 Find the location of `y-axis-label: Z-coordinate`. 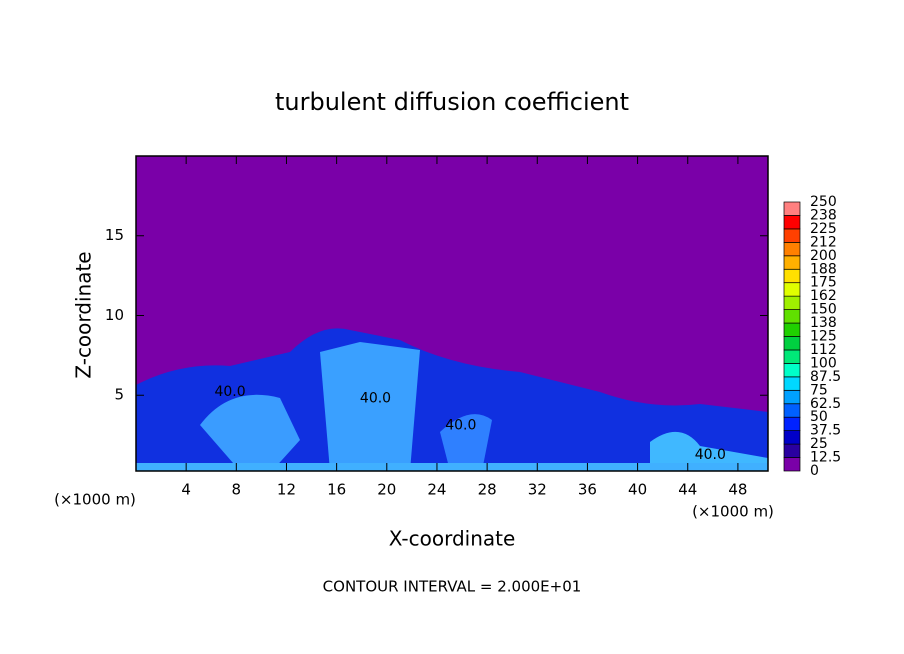

y-axis-label: Z-coordinate is located at coordinates (84, 314).